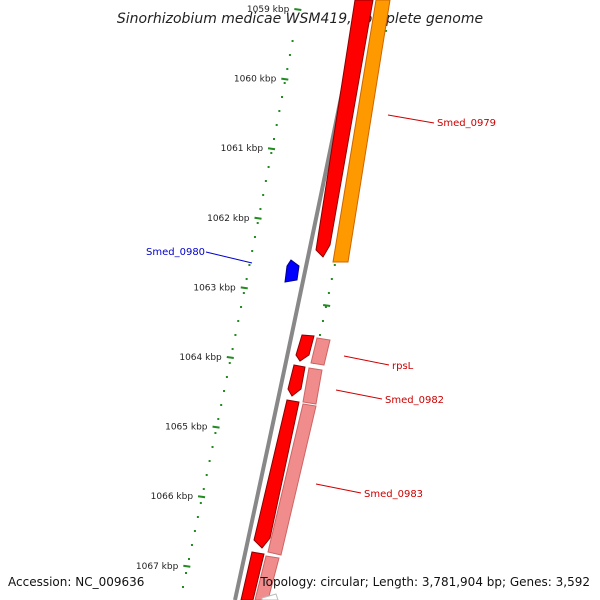  I want to click on tick-label: 1062 kbp, so click(228, 219).